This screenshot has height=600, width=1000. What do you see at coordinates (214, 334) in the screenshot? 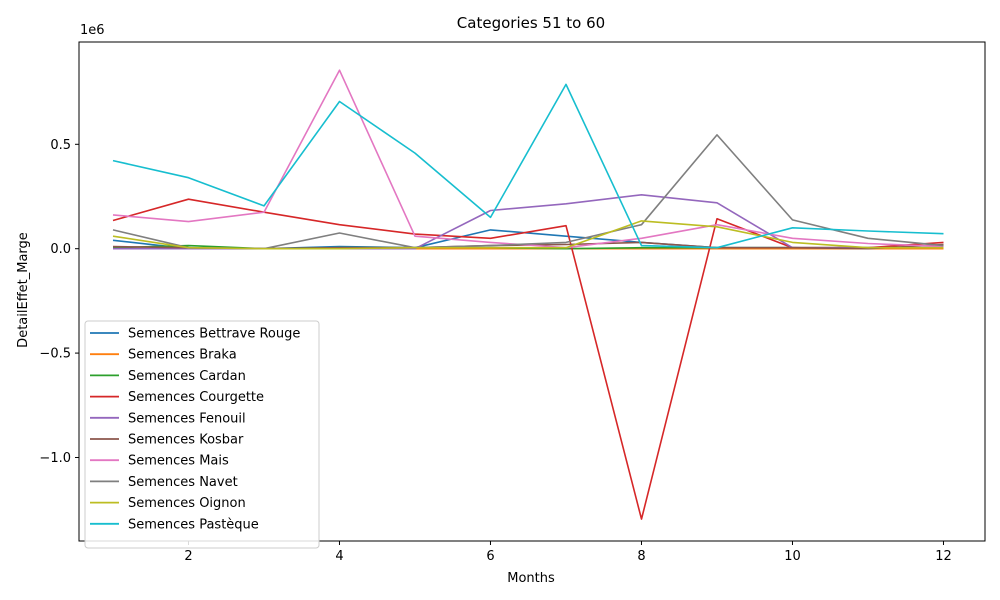
I see `legend-label-1: Semences Bettrave Rouge` at bounding box center [214, 334].